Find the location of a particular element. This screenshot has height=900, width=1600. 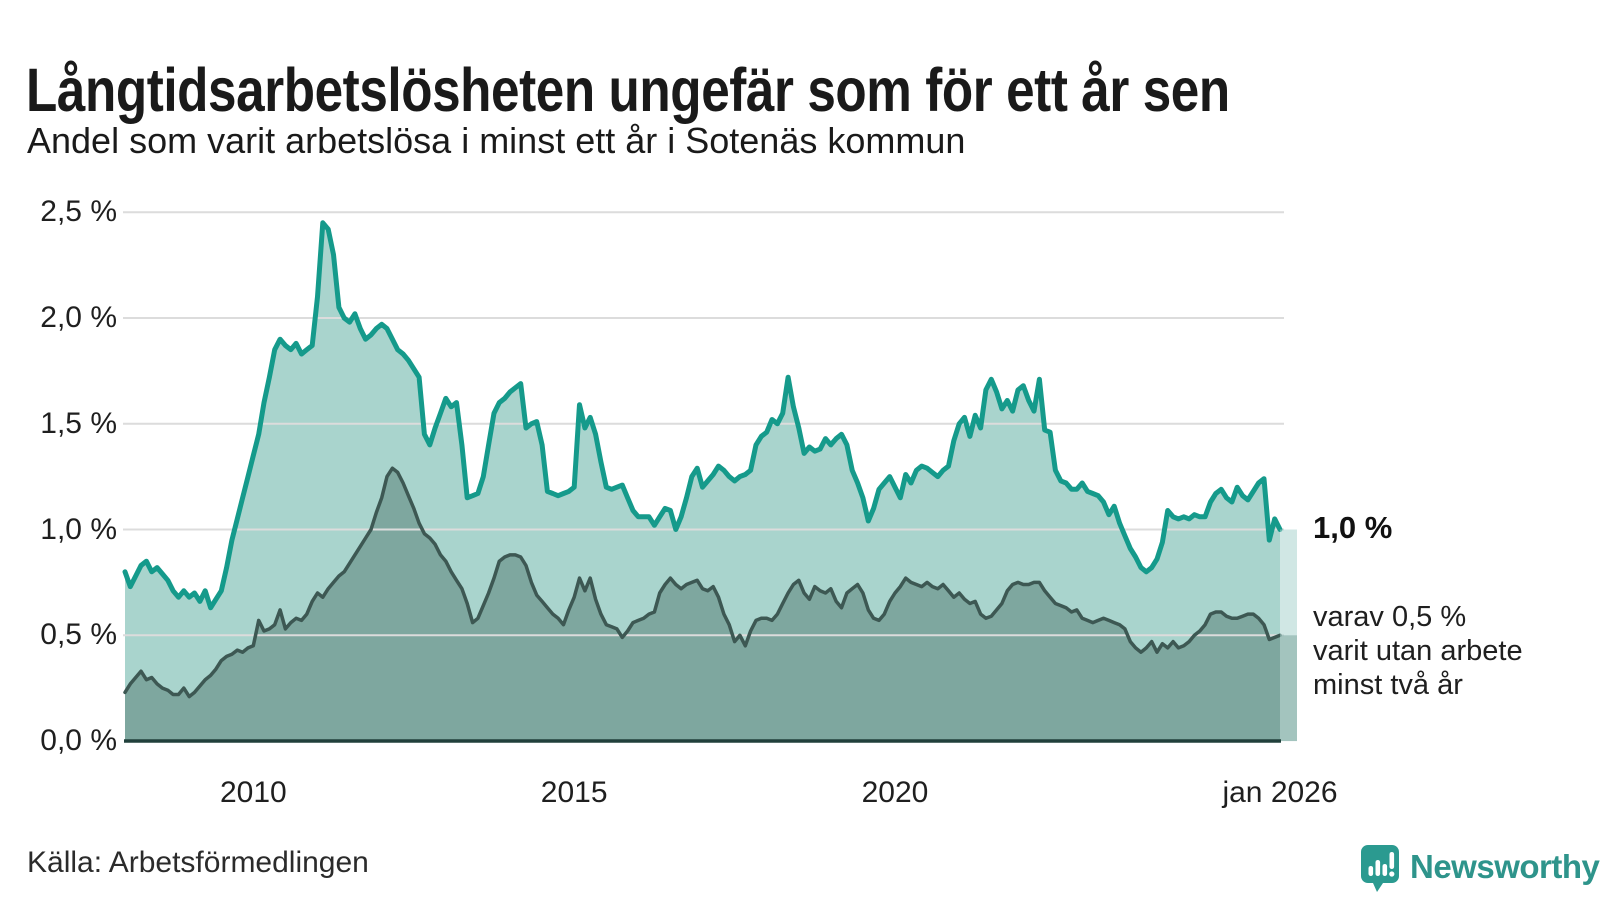

y-tick-label-0.5: 0,5 % is located at coordinates (78, 635).